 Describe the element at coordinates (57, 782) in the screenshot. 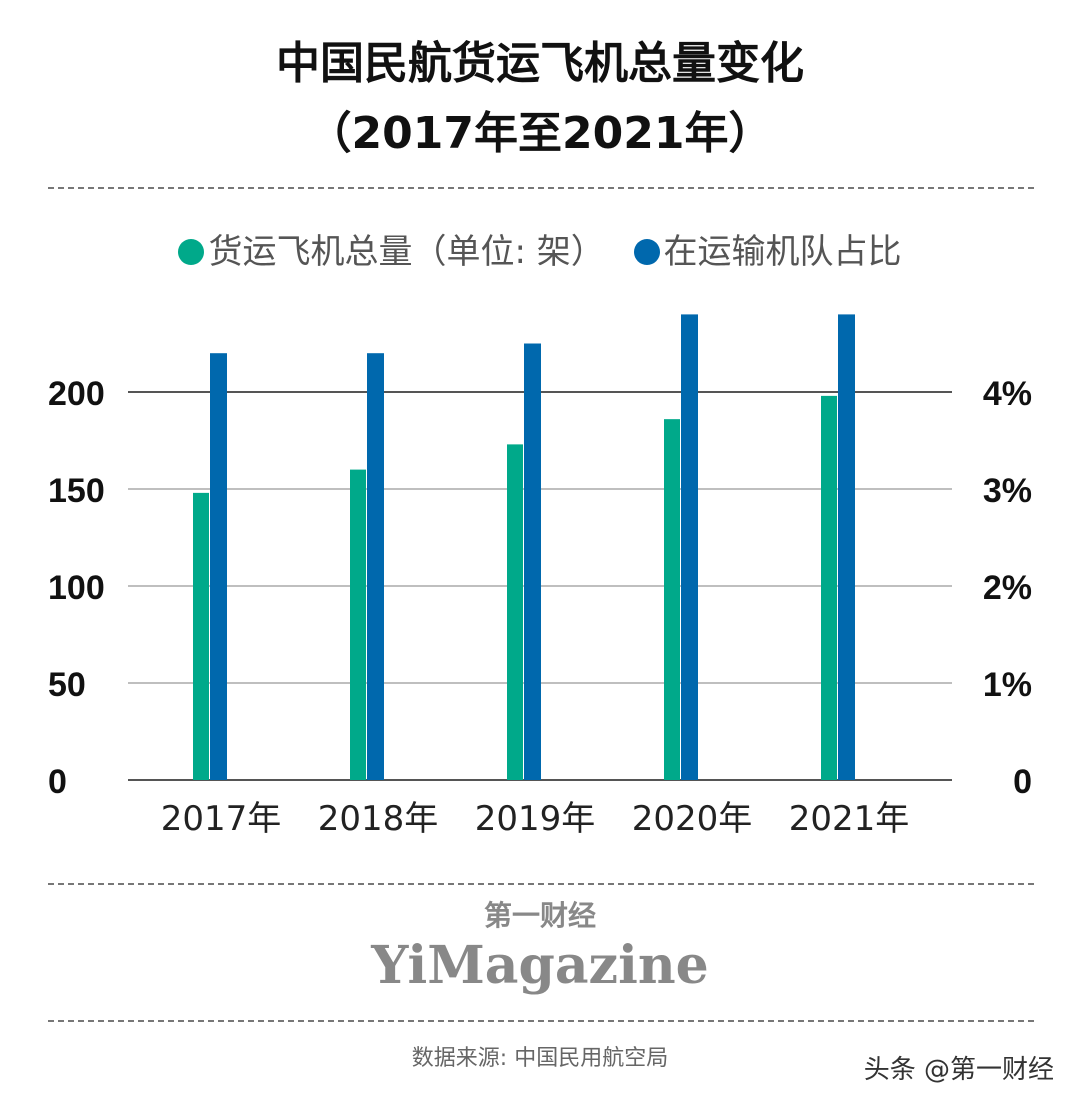

I see `y-left-tick: 0` at that location.